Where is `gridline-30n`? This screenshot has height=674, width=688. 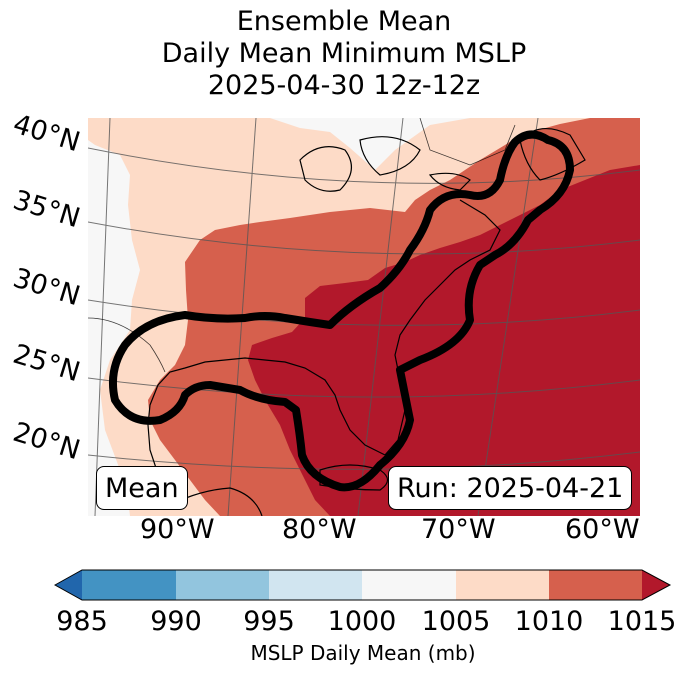
gridline-30n is located at coordinates (364, 312).